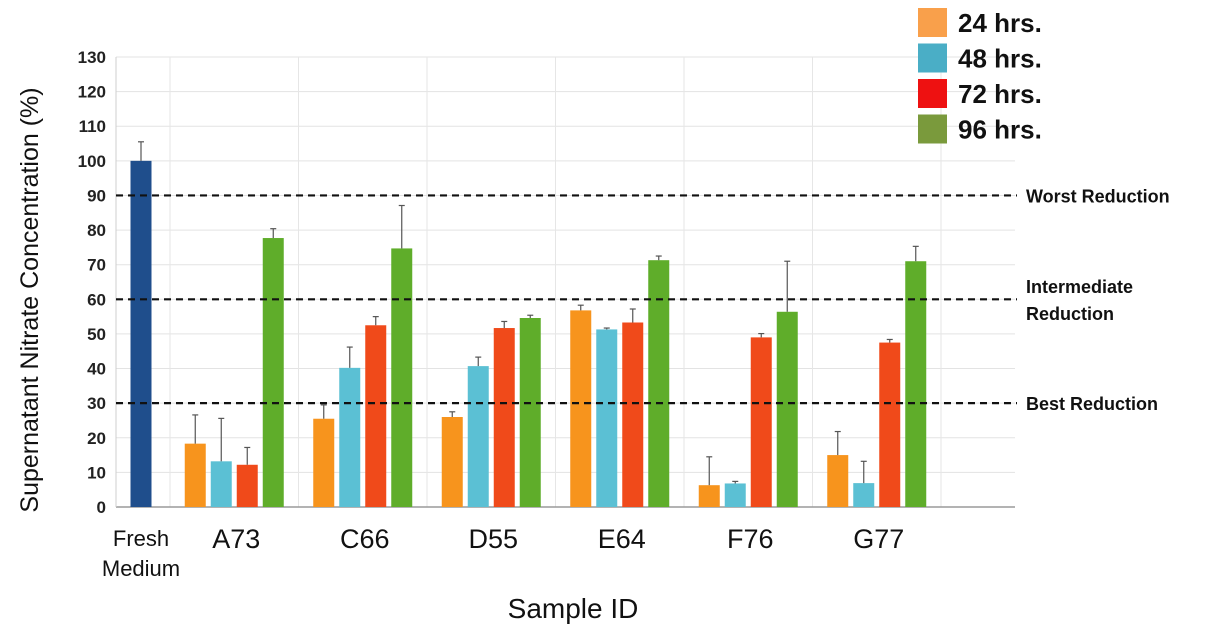  What do you see at coordinates (96, 195) in the screenshot?
I see `y-tick-label: 90` at bounding box center [96, 195].